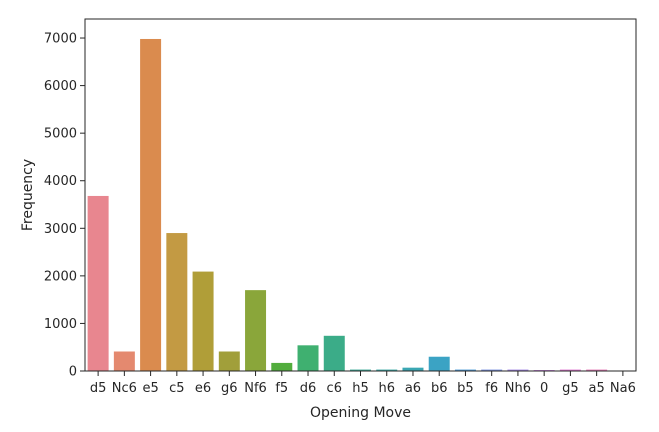 The height and width of the screenshot is (432, 659). What do you see at coordinates (98, 283) in the screenshot?
I see `bar-d5` at bounding box center [98, 283].